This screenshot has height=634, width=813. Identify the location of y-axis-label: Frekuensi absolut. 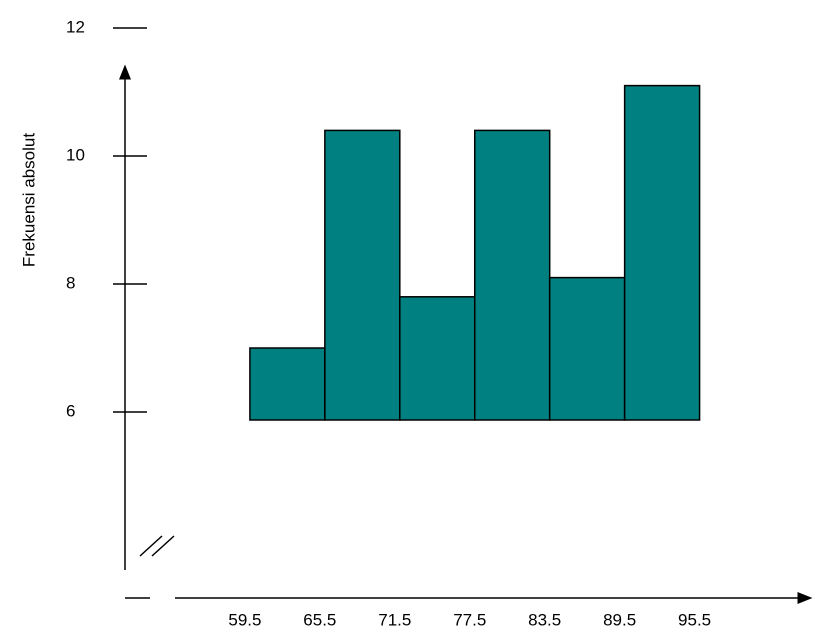
(28, 200).